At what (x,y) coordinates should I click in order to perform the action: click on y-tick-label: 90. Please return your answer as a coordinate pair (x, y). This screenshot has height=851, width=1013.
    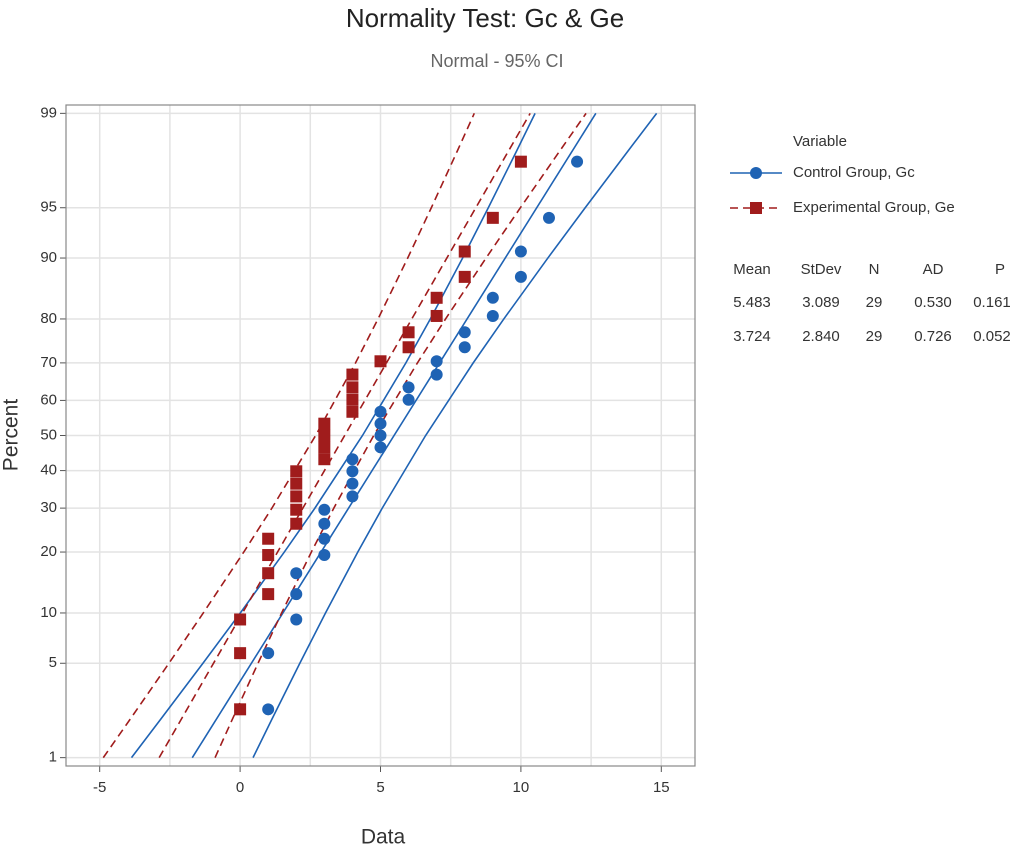
    Looking at the image, I should click on (48, 257).